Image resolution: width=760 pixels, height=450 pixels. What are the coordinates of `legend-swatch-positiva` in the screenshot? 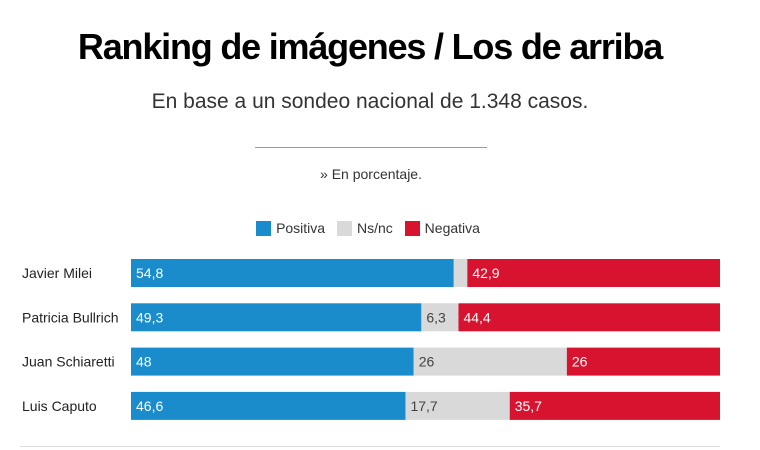 It's located at (264, 228).